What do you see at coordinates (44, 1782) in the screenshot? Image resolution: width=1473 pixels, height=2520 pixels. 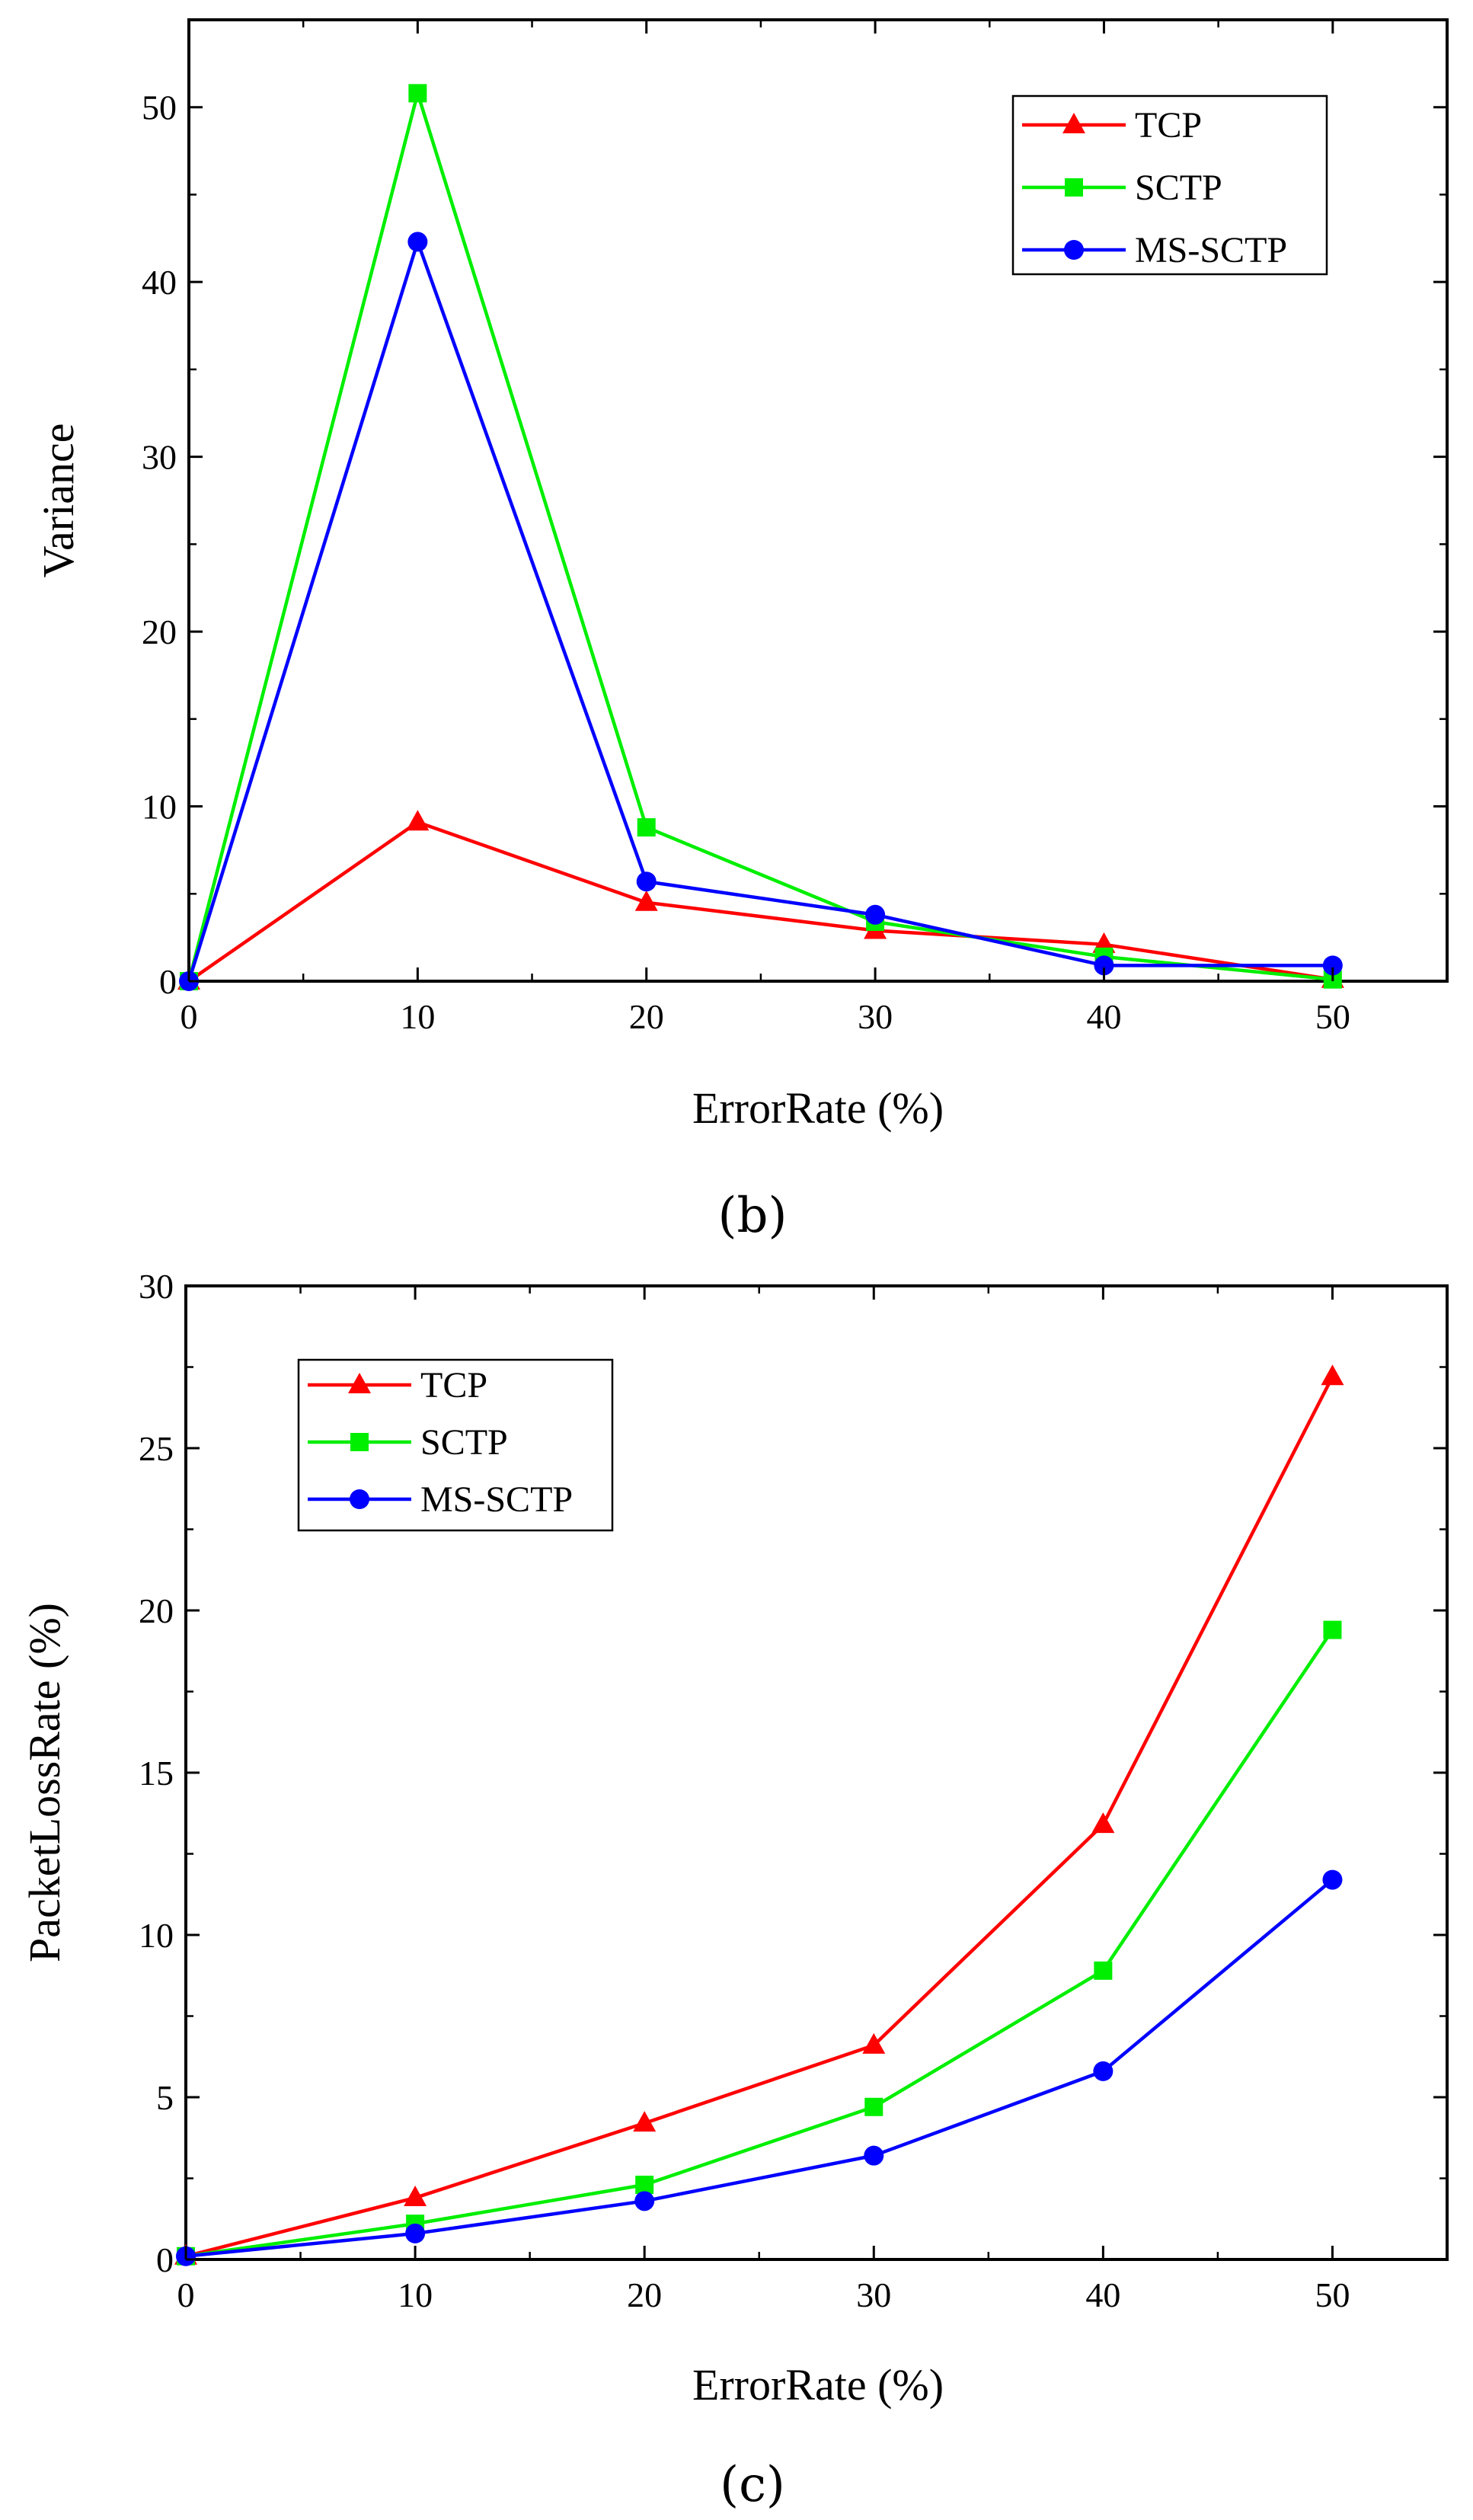 I see `y-axis-label: PacketLossRate (%)` at bounding box center [44, 1782].